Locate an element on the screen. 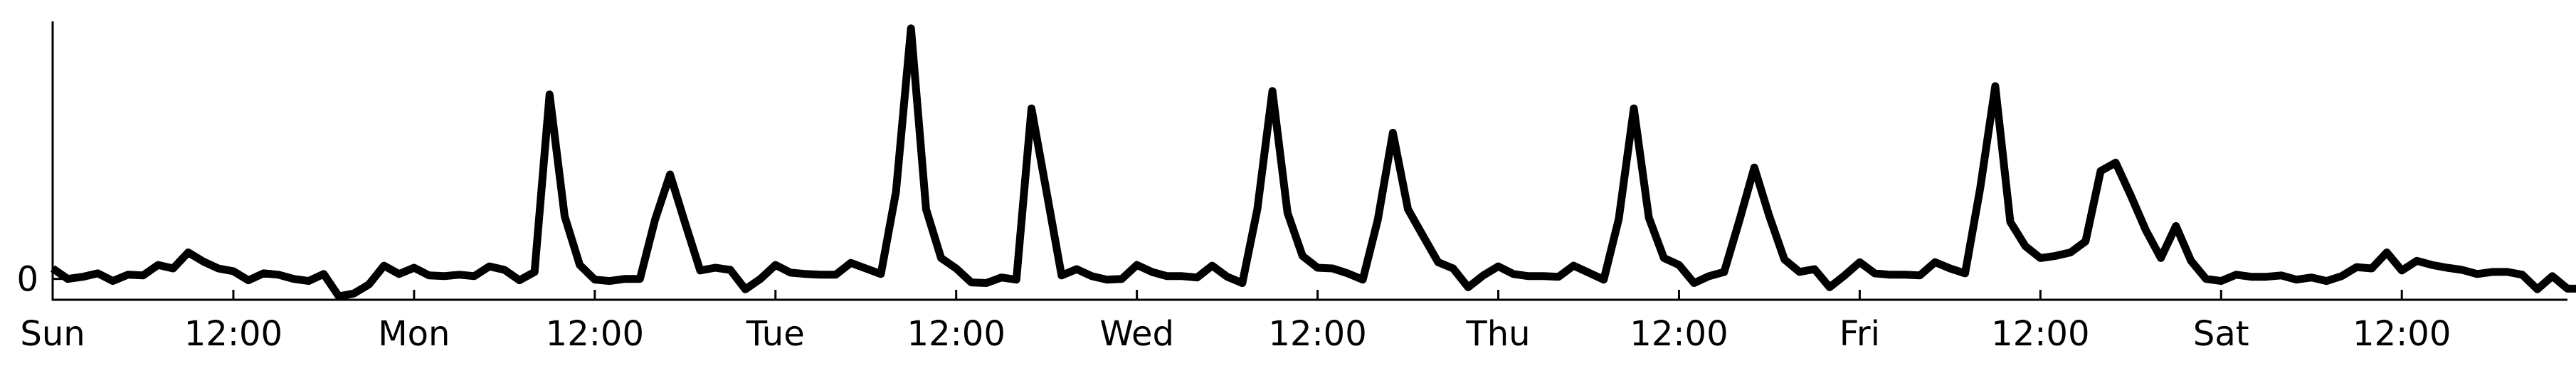 This screenshot has width=2576, height=366. x-tick-label: Sun is located at coordinates (52, 334).